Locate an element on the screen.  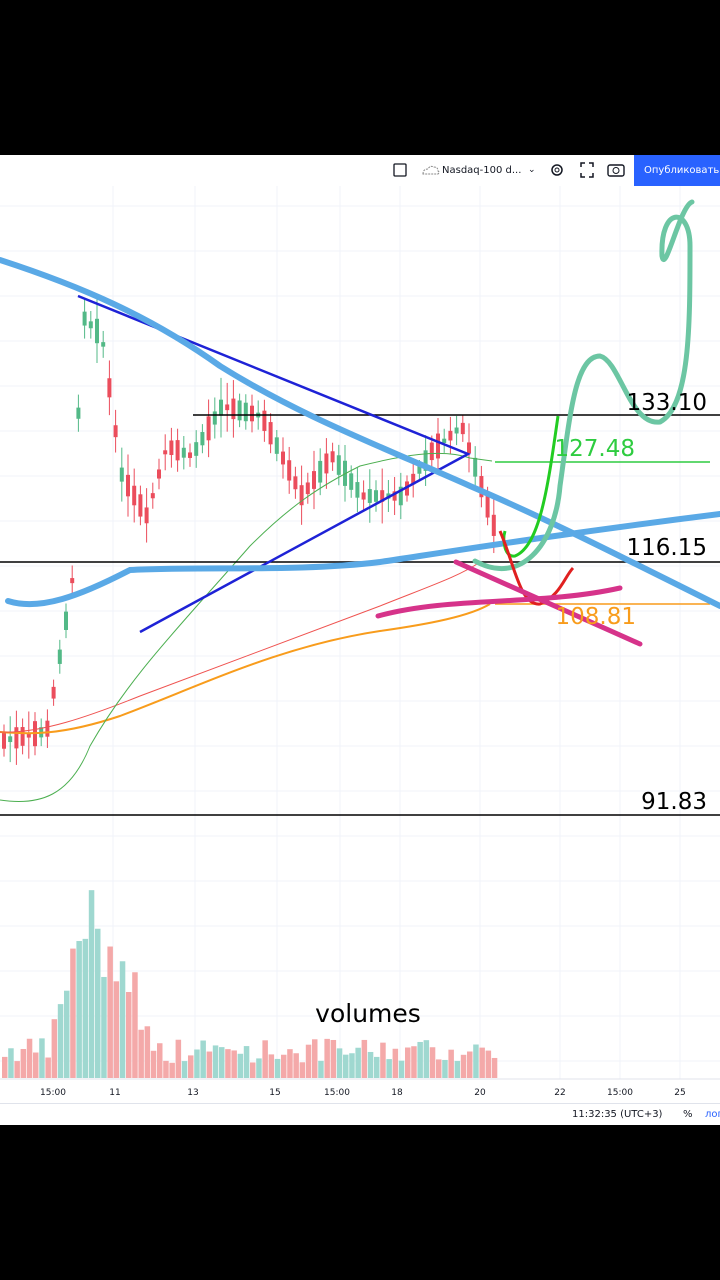
status-bar: 11:32:35 (UTC+3) % лог is located at coordinates (360, 1114).